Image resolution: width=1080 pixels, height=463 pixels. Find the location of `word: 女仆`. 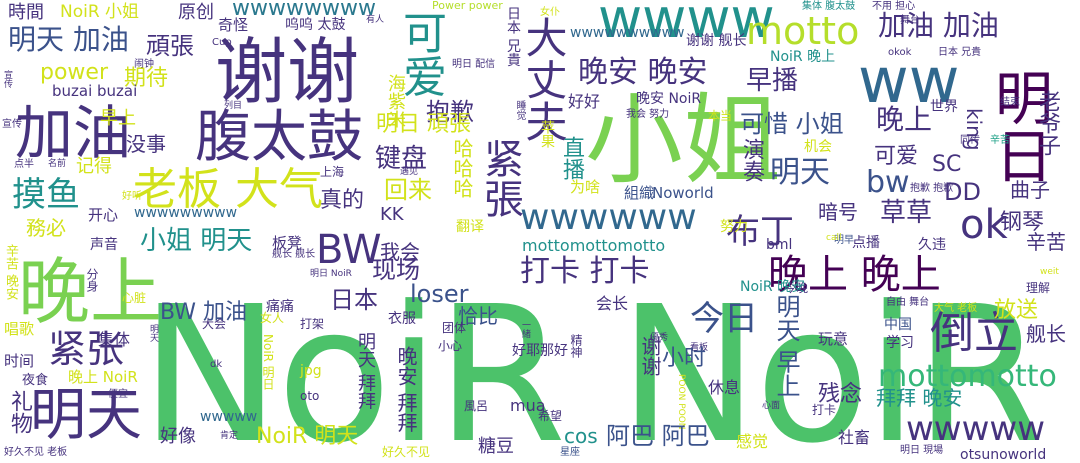

word: 女仆 is located at coordinates (550, 12).